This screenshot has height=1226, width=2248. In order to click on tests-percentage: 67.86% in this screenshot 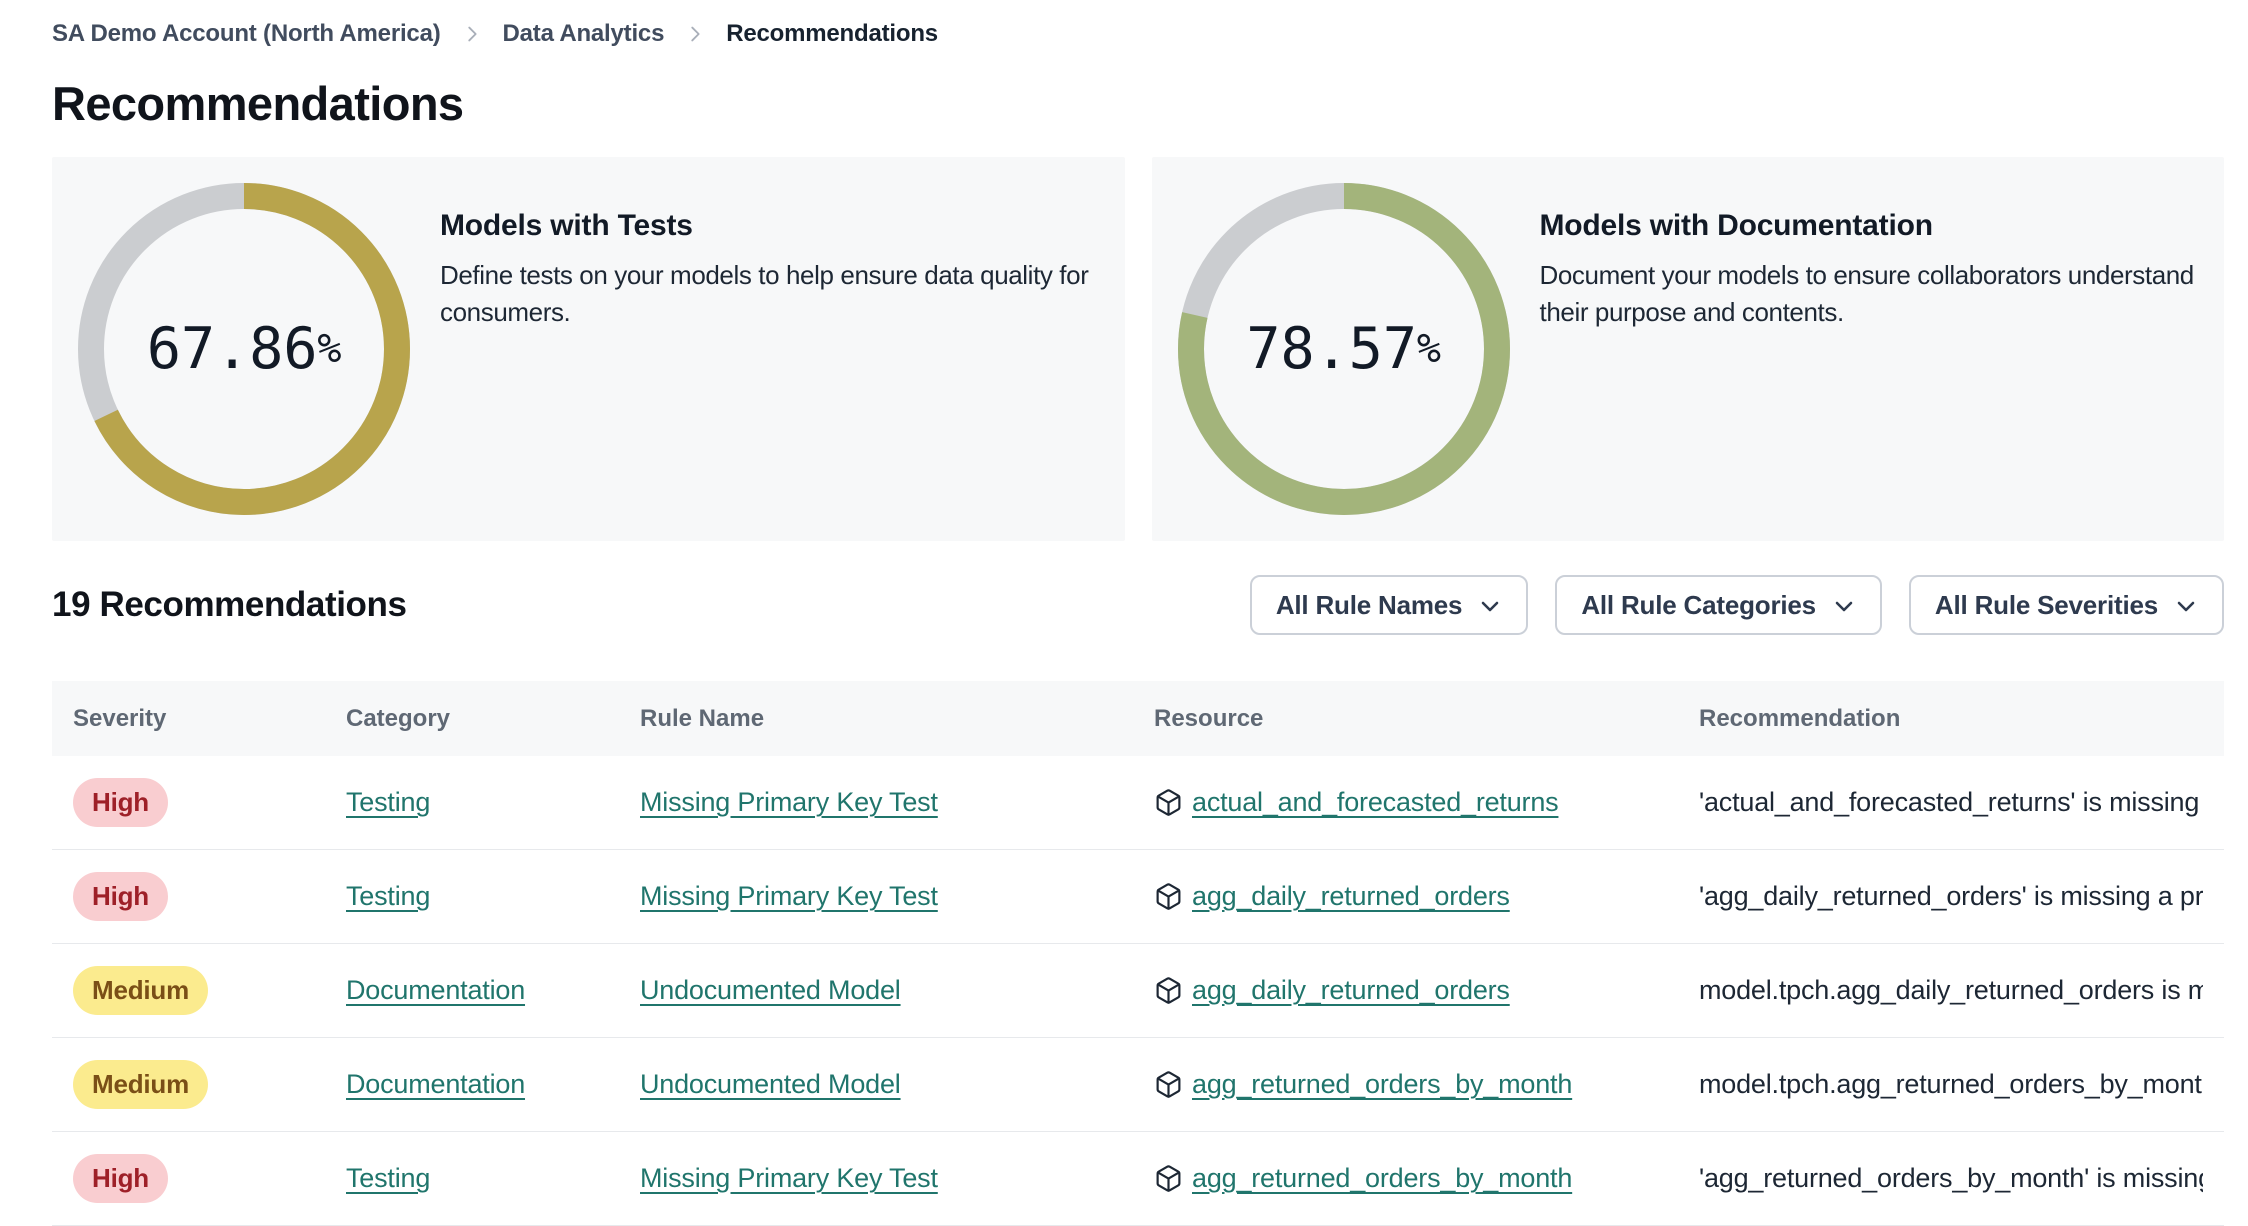, I will do `click(244, 348)`.